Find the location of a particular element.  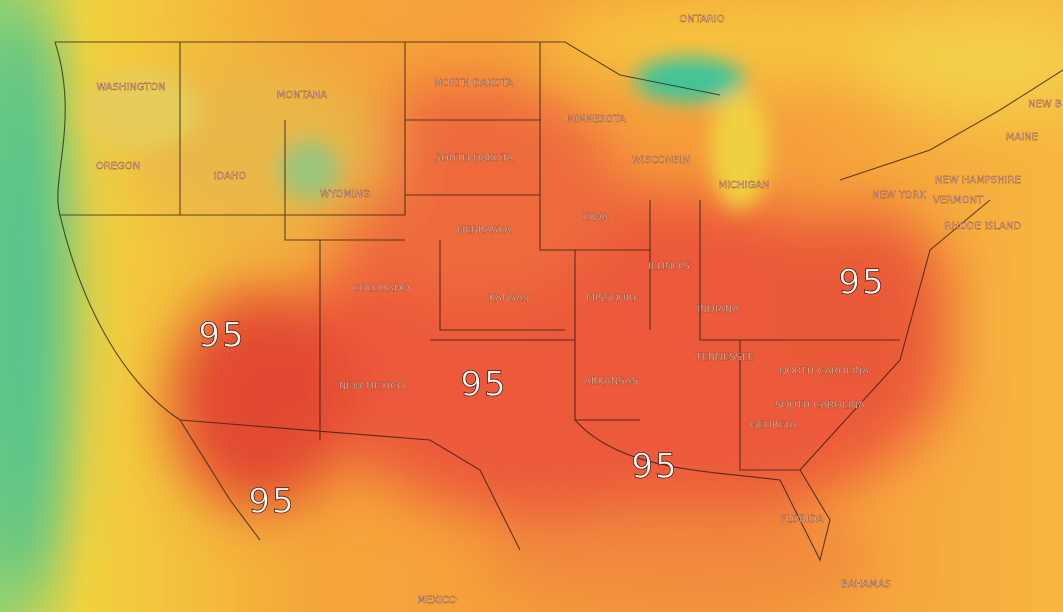

region-label: MICHIGAN is located at coordinates (743, 185).